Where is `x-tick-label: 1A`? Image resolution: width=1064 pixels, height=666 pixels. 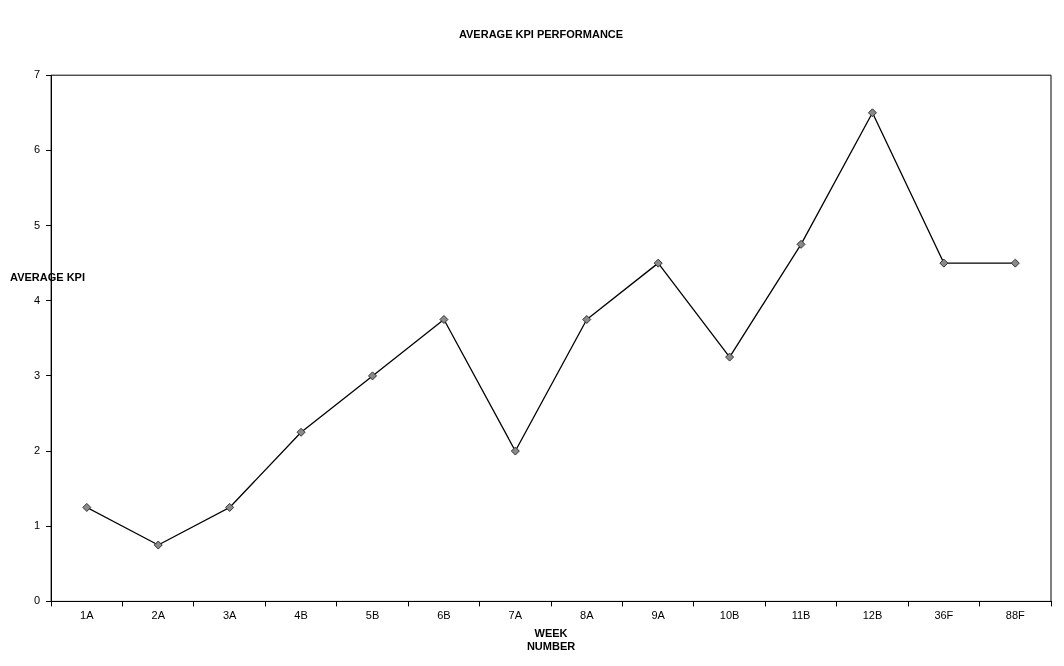 x-tick-label: 1A is located at coordinates (87, 615).